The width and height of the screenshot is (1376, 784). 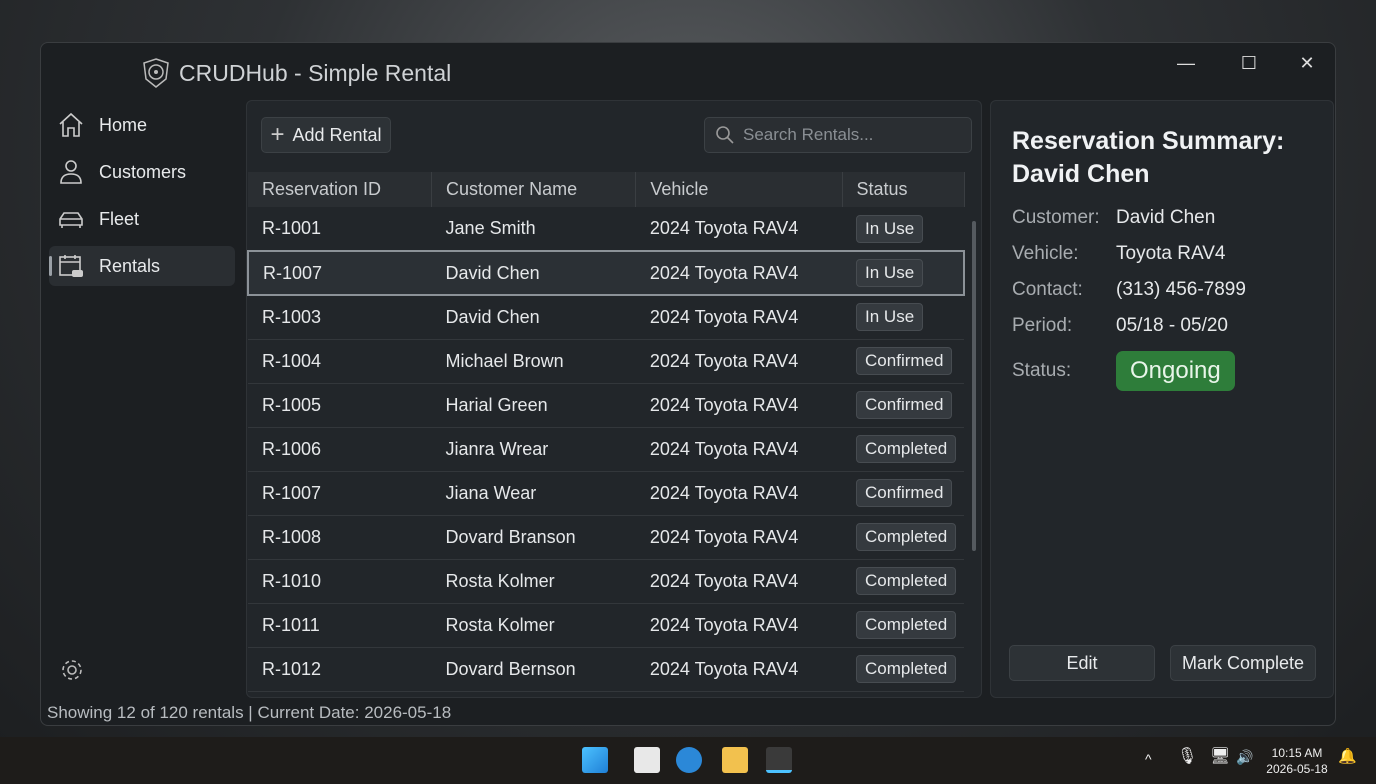 What do you see at coordinates (735, 760) in the screenshot?
I see `file-explorer-icon` at bounding box center [735, 760].